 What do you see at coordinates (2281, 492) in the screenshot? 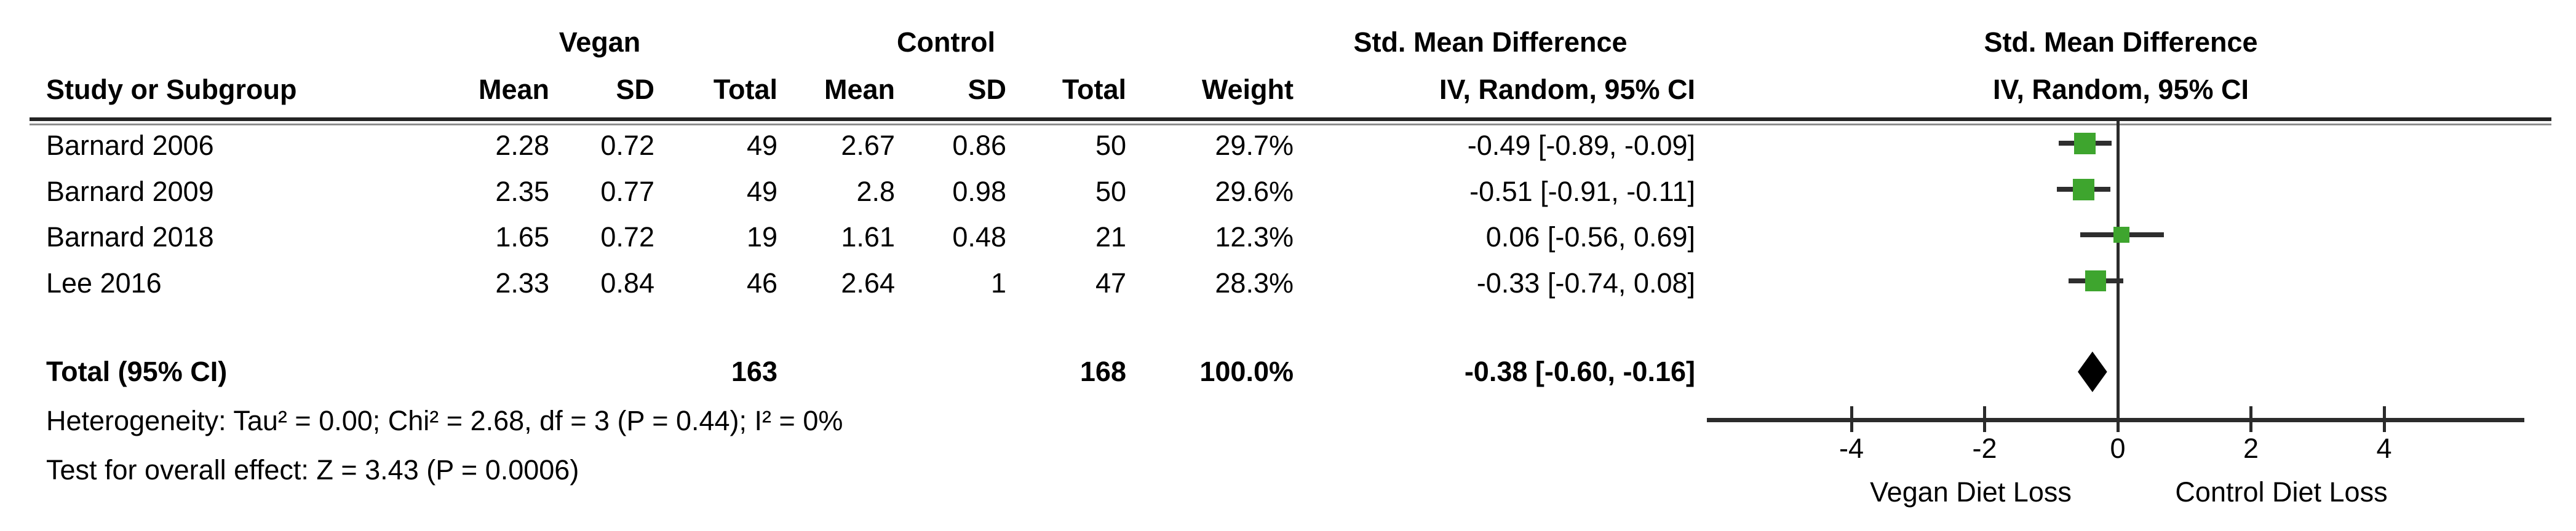
I see `axis-right-label: Control Diet Loss` at bounding box center [2281, 492].